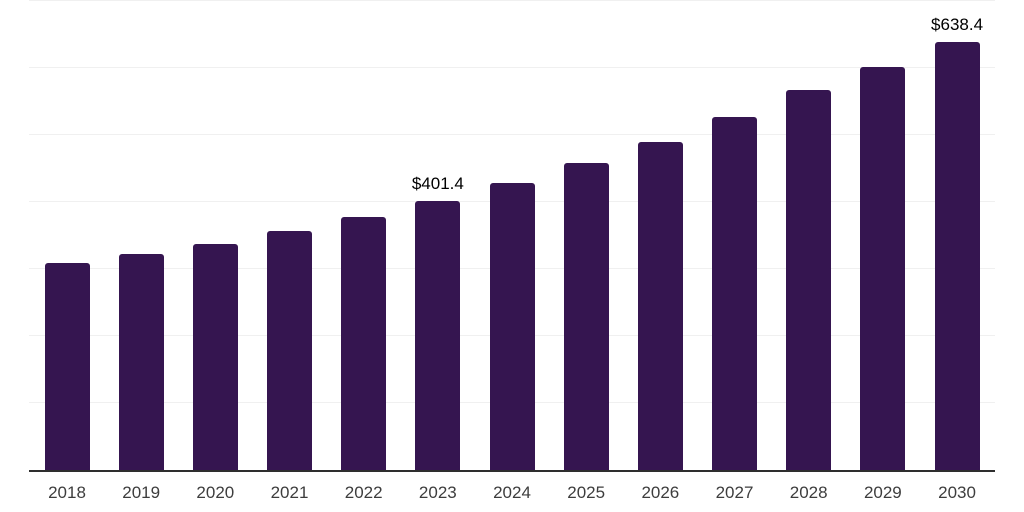 This screenshot has width=1024, height=512. I want to click on bar-2027, so click(735, 293).